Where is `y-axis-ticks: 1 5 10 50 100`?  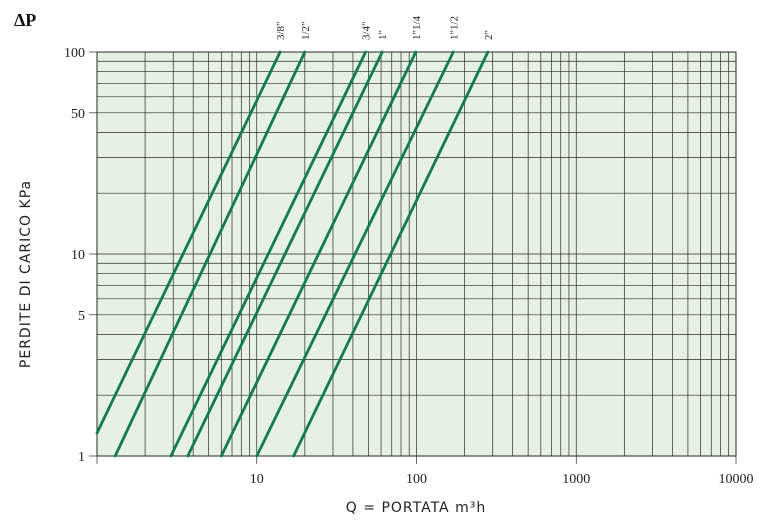 y-axis-ticks: 1 5 10 50 100 is located at coordinates (80, 255).